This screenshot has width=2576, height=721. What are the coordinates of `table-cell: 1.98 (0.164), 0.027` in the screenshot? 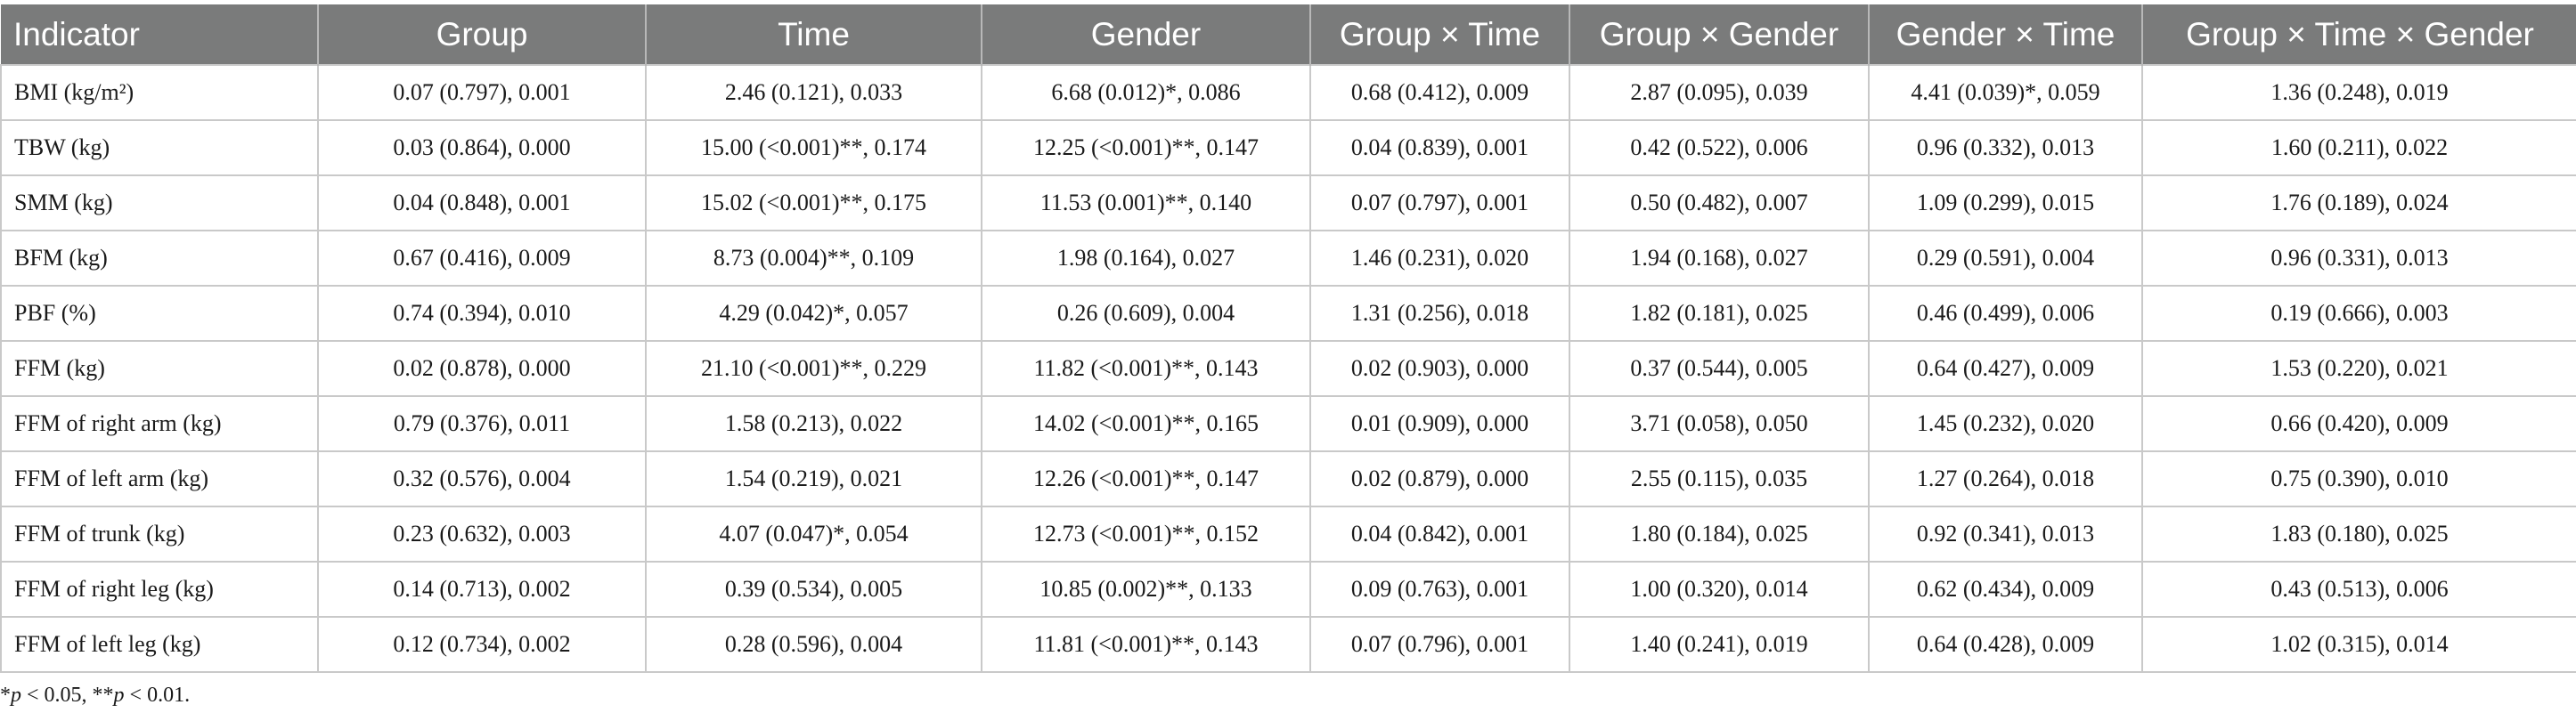 It's located at (1146, 258).